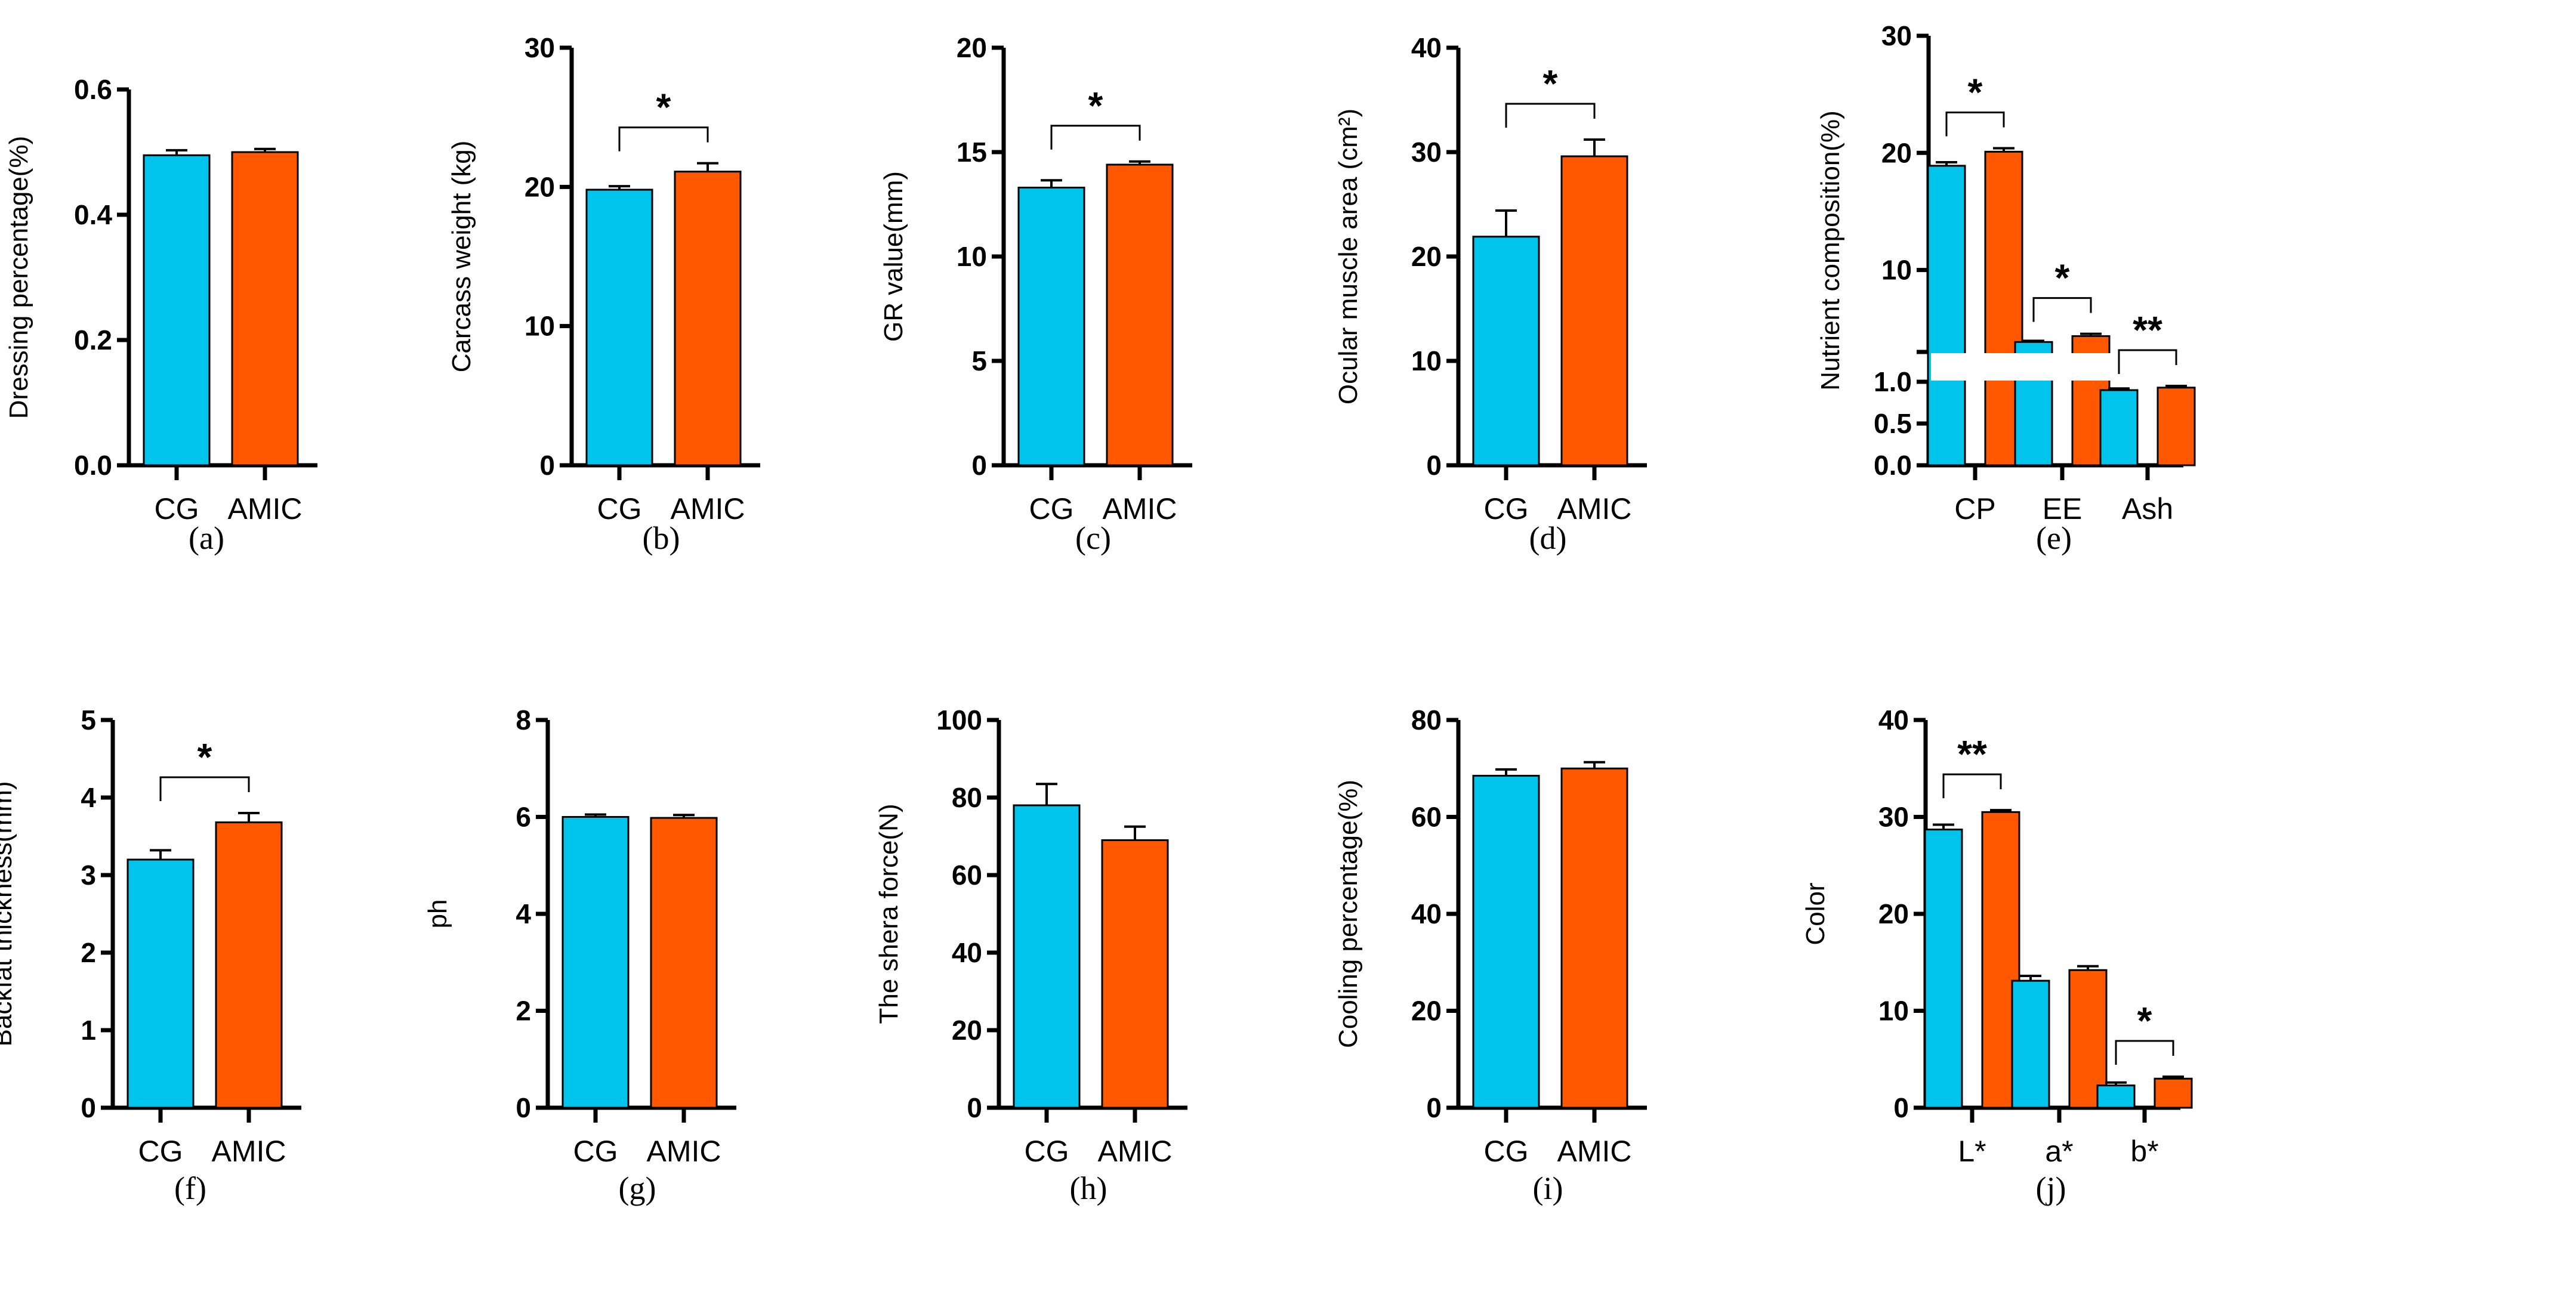 The height and width of the screenshot is (1301, 2576). I want to click on x-tick-label: EE, so click(2063, 509).